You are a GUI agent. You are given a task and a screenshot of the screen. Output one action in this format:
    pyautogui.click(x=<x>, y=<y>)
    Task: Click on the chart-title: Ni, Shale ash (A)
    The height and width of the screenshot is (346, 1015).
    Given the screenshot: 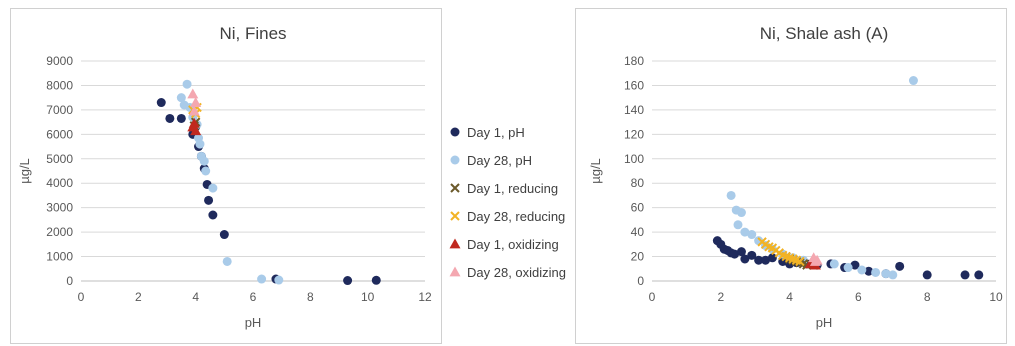 What is the action you would take?
    pyautogui.click(x=824, y=33)
    